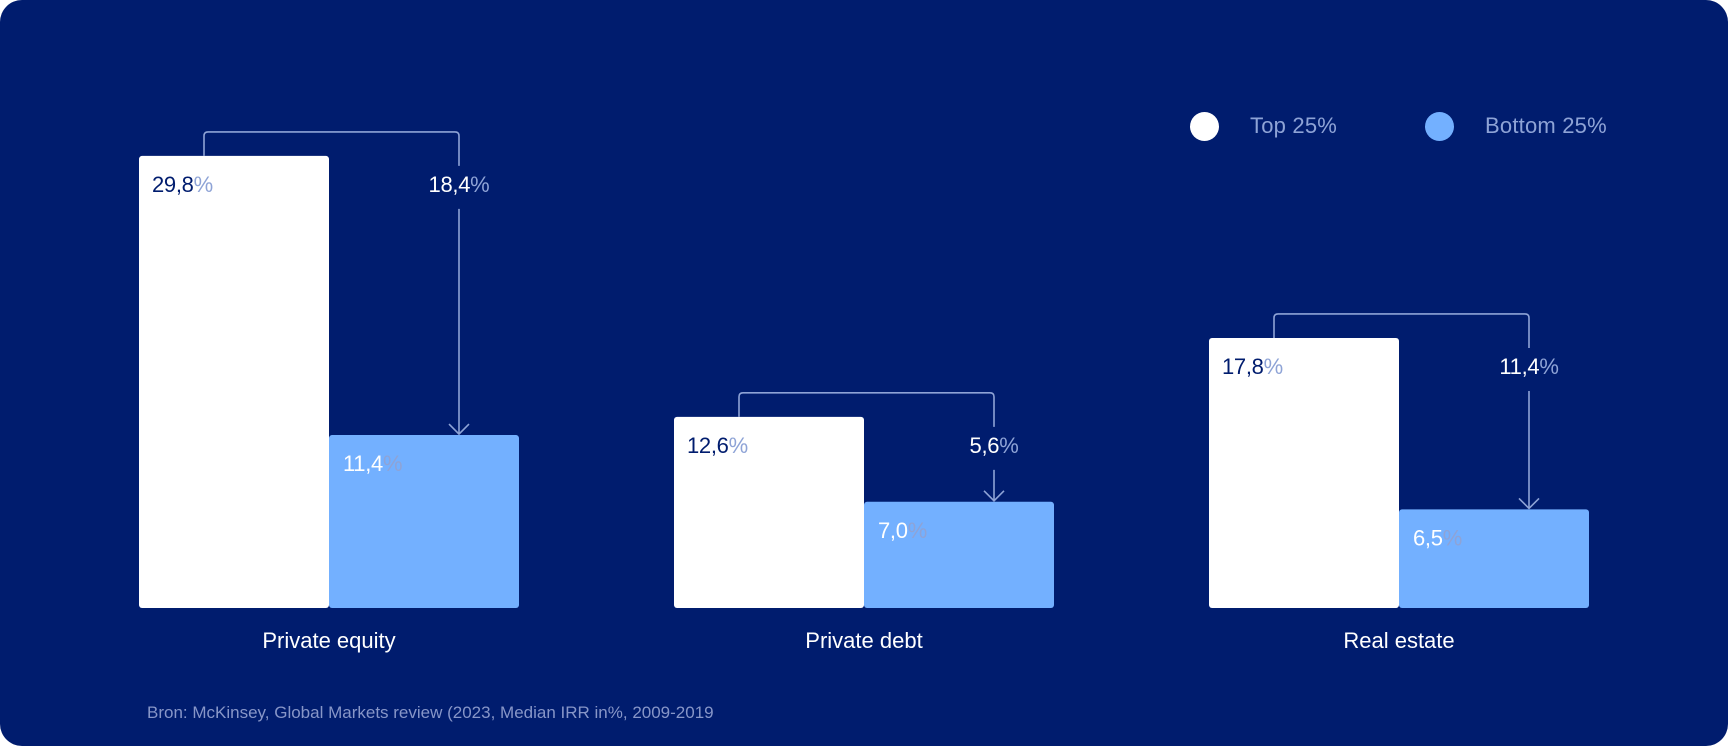 Image resolution: width=1728 pixels, height=746 pixels. Describe the element at coordinates (1528, 366) in the screenshot. I see `difference-label: 11,4%` at that location.